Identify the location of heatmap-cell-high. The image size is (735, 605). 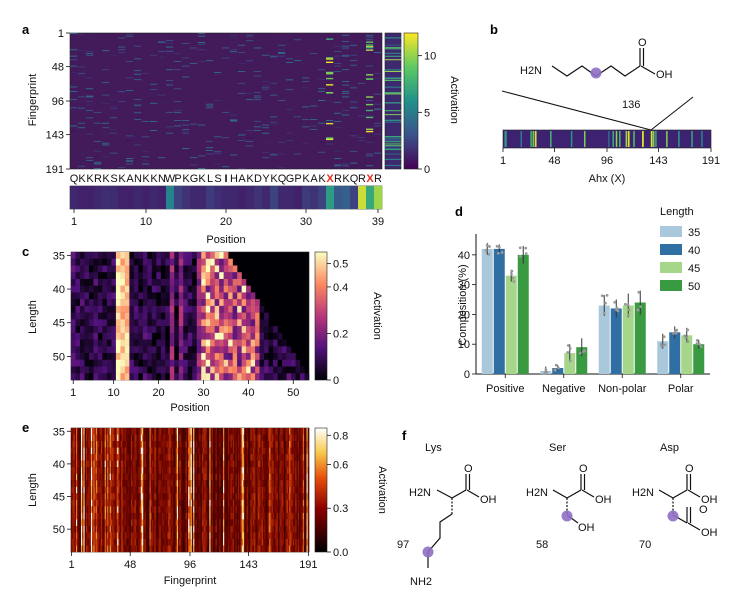
(370, 110).